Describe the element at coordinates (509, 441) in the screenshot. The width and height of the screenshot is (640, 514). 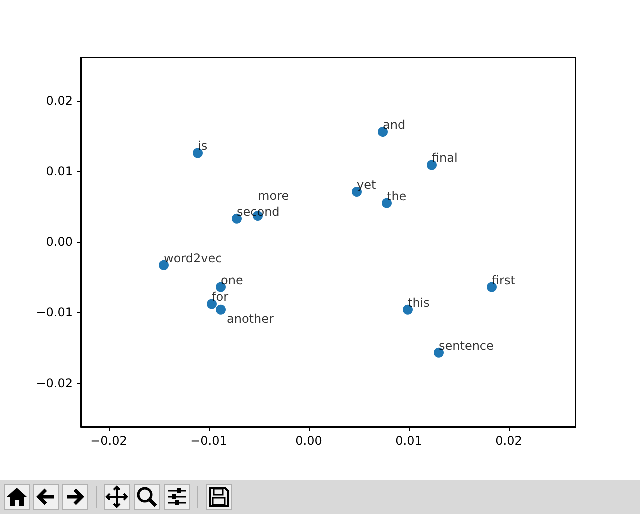
I see `x-tick-label: 0.02` at that location.